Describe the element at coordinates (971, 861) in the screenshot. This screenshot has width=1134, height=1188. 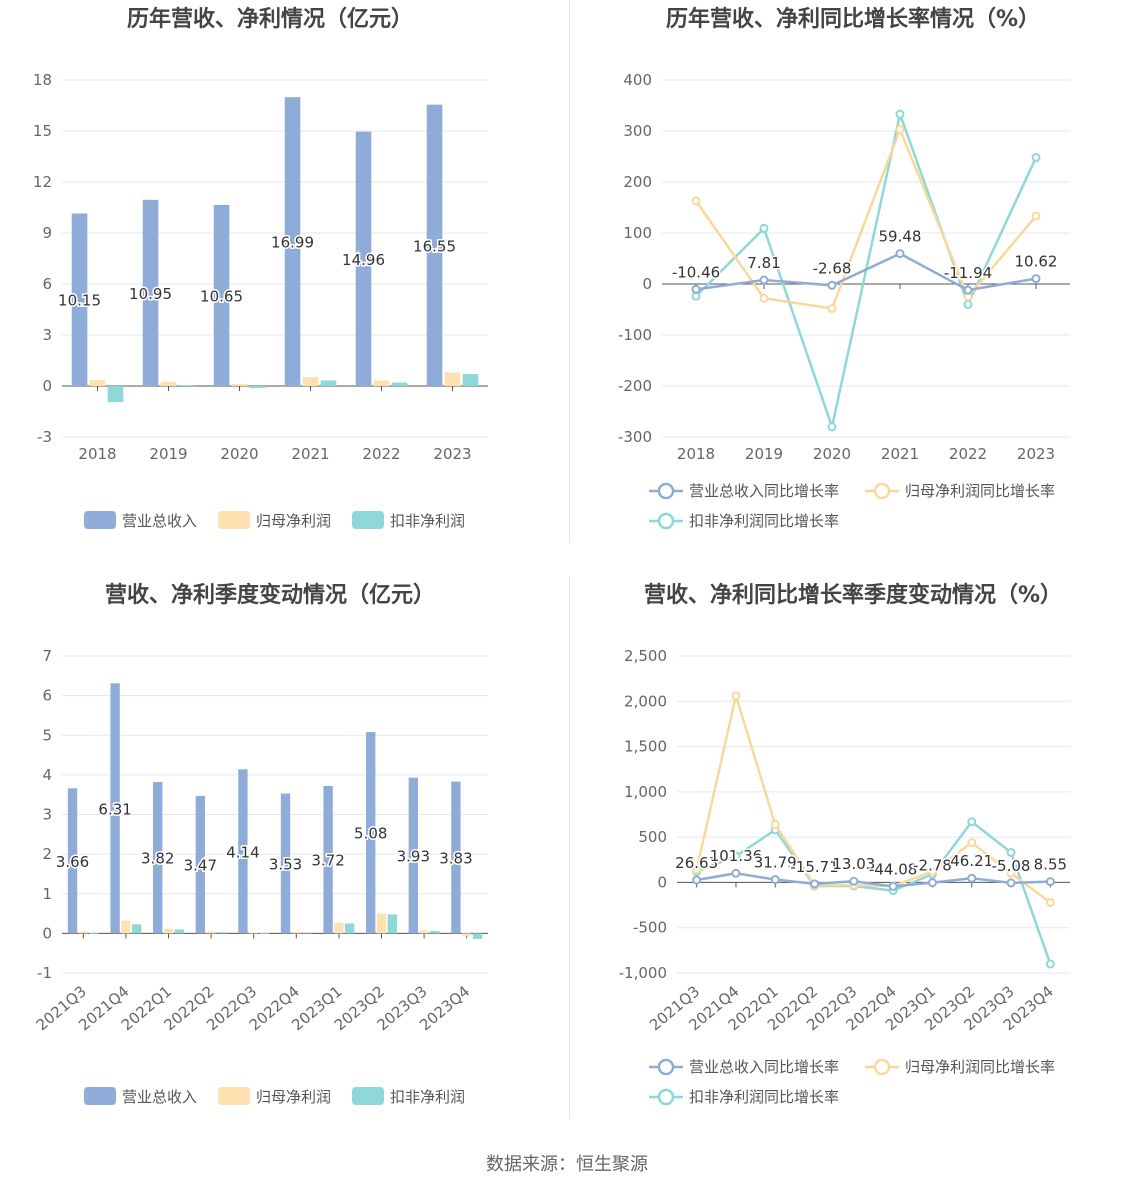
I see `data-label: 46.21` at that location.